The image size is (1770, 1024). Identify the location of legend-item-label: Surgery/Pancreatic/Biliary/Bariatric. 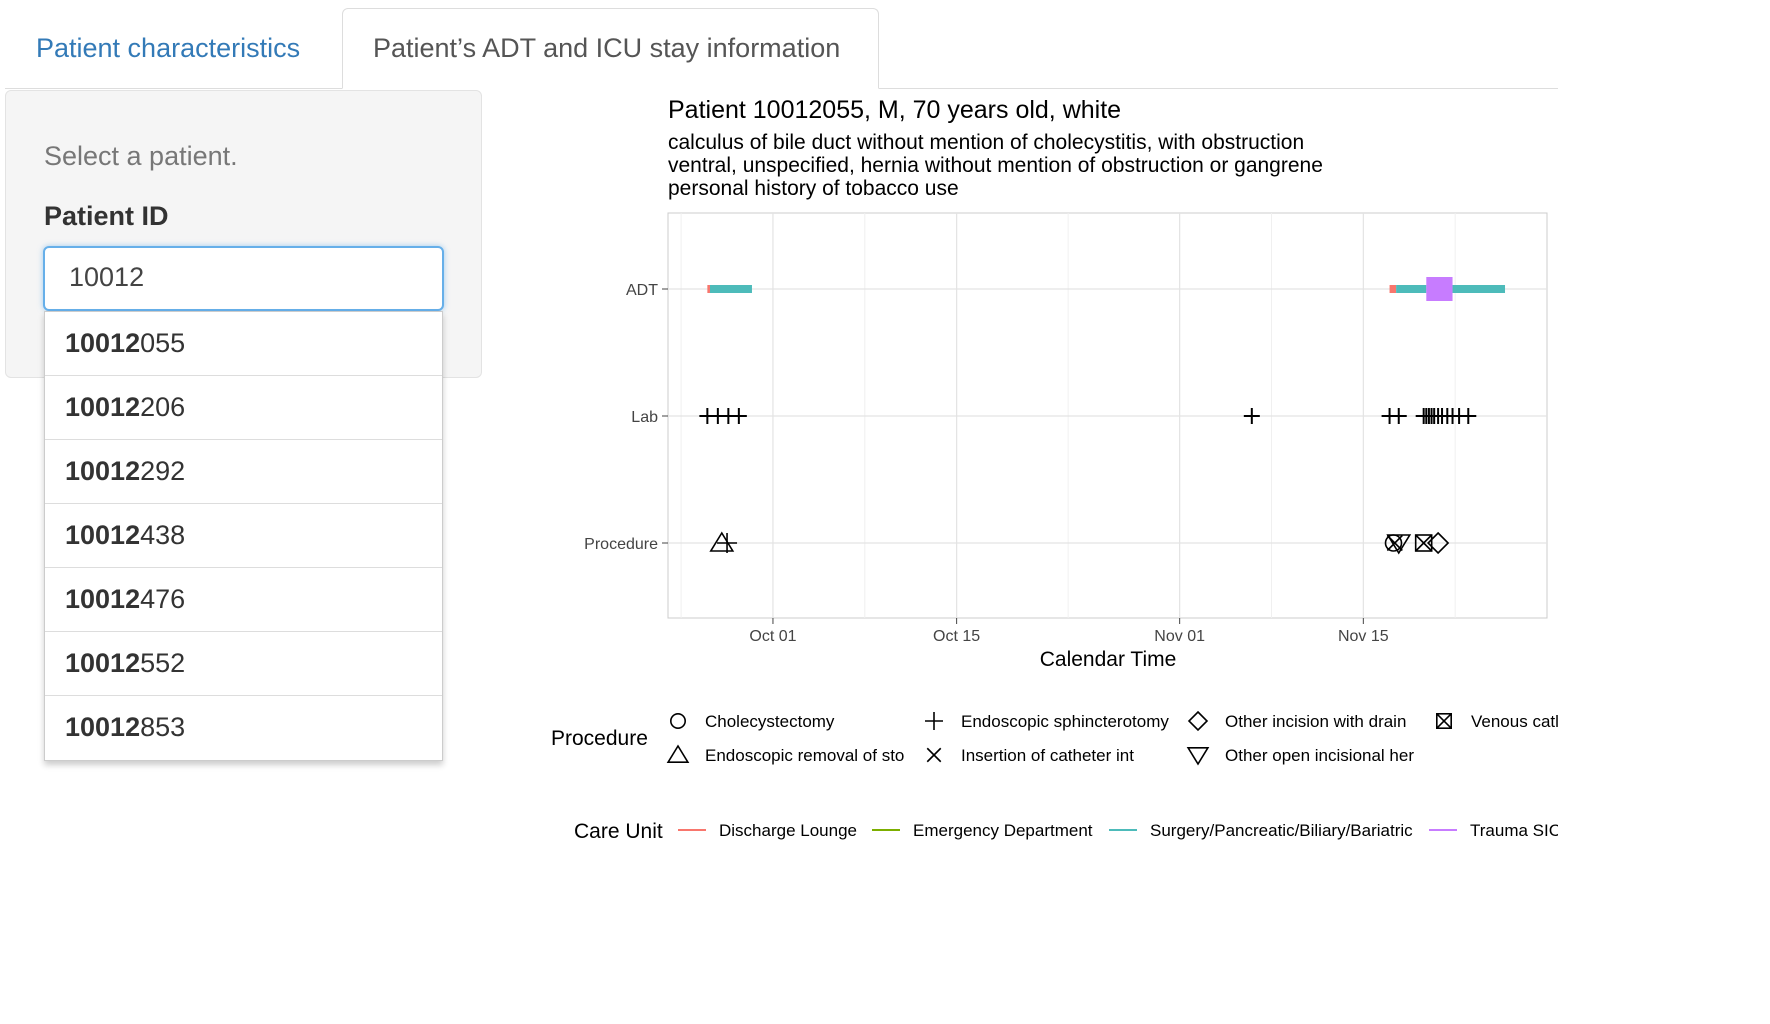
(1281, 830).